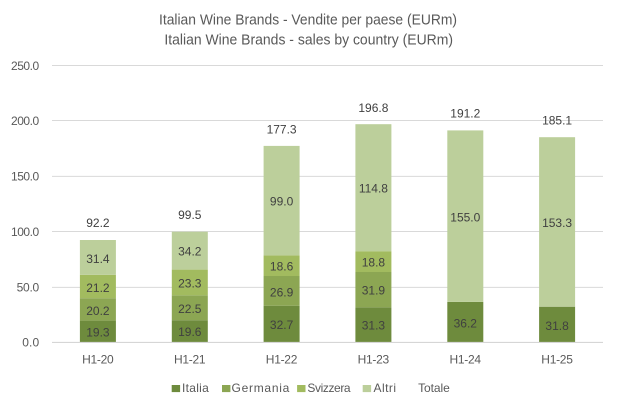 The image size is (617, 408). What do you see at coordinates (557, 360) in the screenshot?
I see `svg-text: H1-25` at bounding box center [557, 360].